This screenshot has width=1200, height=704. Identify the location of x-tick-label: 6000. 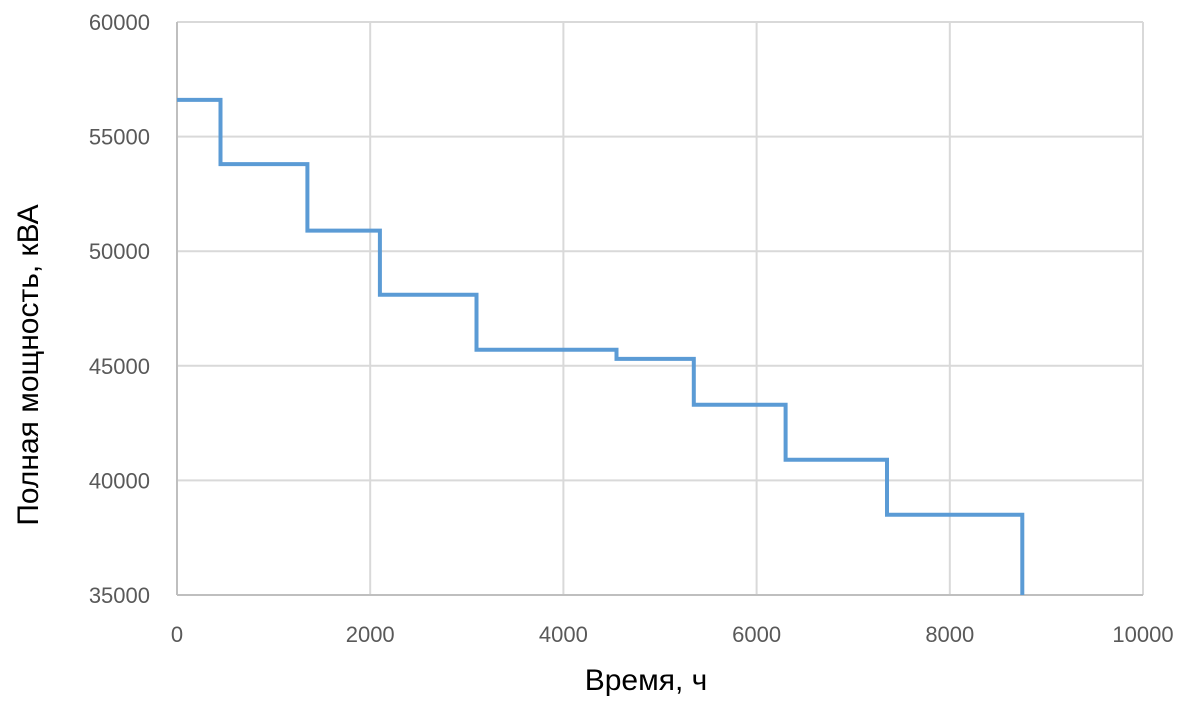
(756, 634).